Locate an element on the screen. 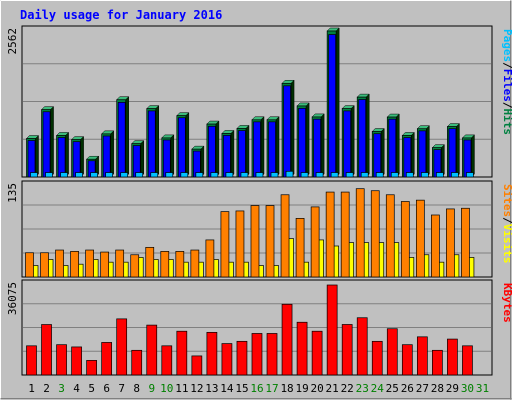 The height and width of the screenshot is (400, 512). series-legend: Pages/Files/Hits is located at coordinates (506, 82).